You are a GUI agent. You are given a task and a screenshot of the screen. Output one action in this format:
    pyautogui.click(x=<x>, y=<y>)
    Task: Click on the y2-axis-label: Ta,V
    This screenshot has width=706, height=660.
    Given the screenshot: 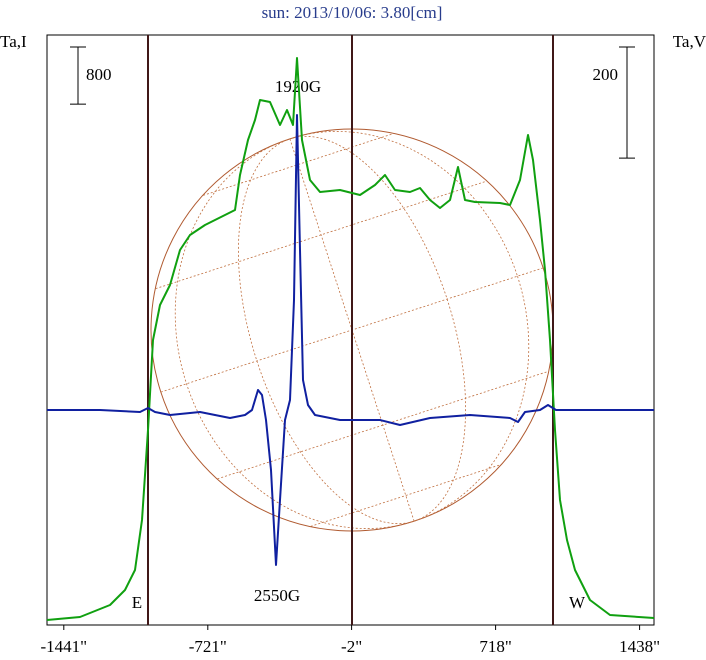 What is the action you would take?
    pyautogui.click(x=689, y=41)
    